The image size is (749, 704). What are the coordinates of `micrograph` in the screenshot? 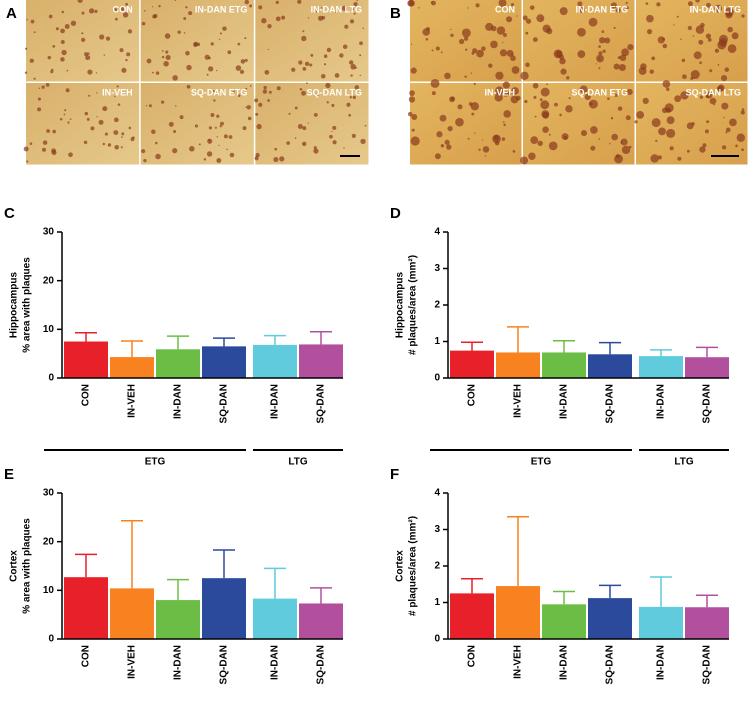 It's located at (312, 124).